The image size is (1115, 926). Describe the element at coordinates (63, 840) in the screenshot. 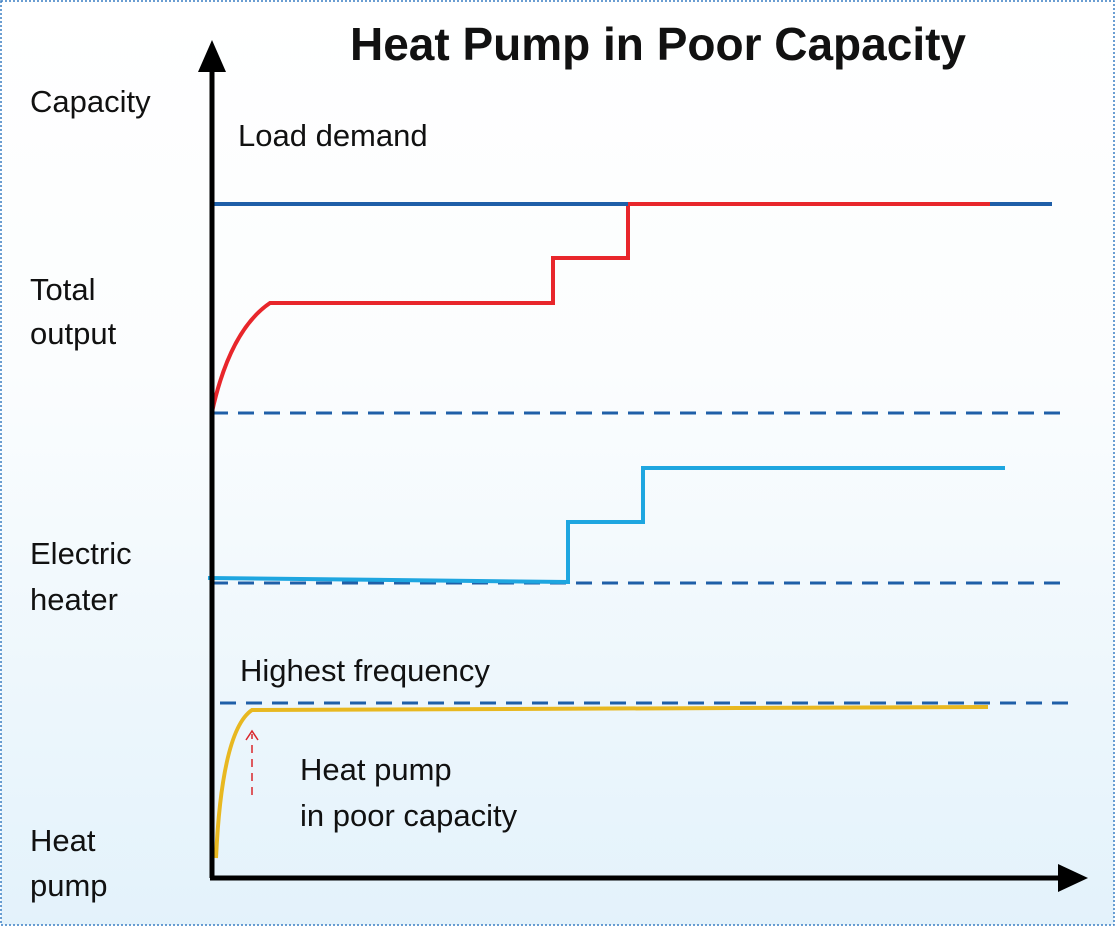

I see `label: Heat` at that location.